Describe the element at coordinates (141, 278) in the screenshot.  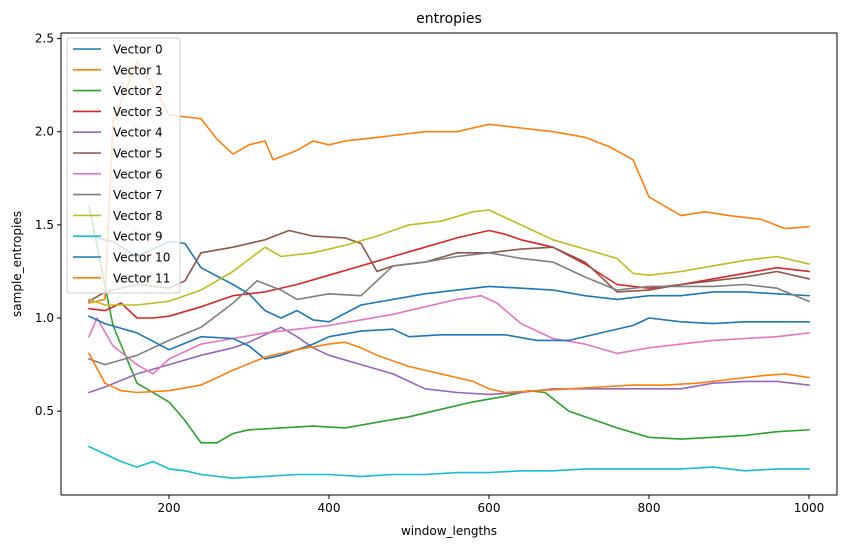
I see `legend-label: Vector 11` at that location.